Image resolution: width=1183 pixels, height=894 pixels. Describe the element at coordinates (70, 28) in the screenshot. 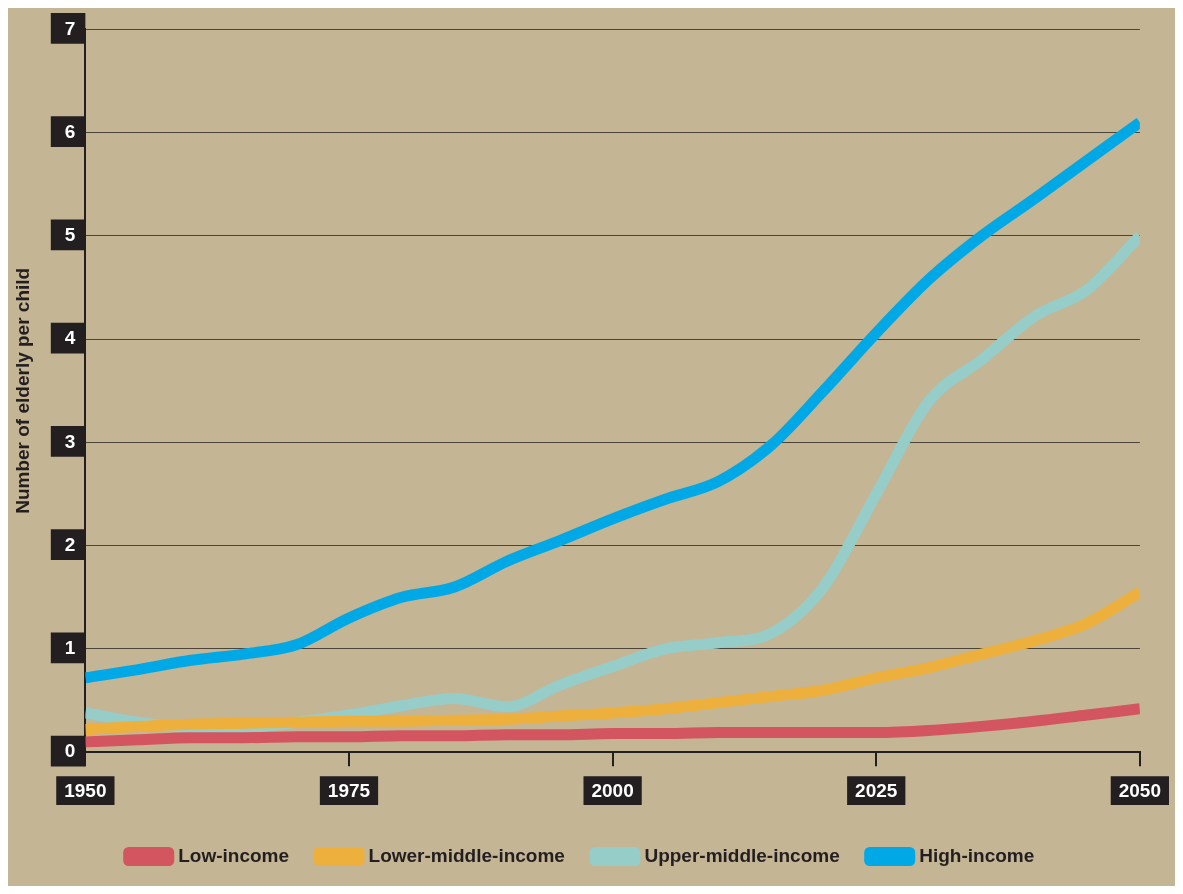

I see `y-tick-label: 7` at that location.